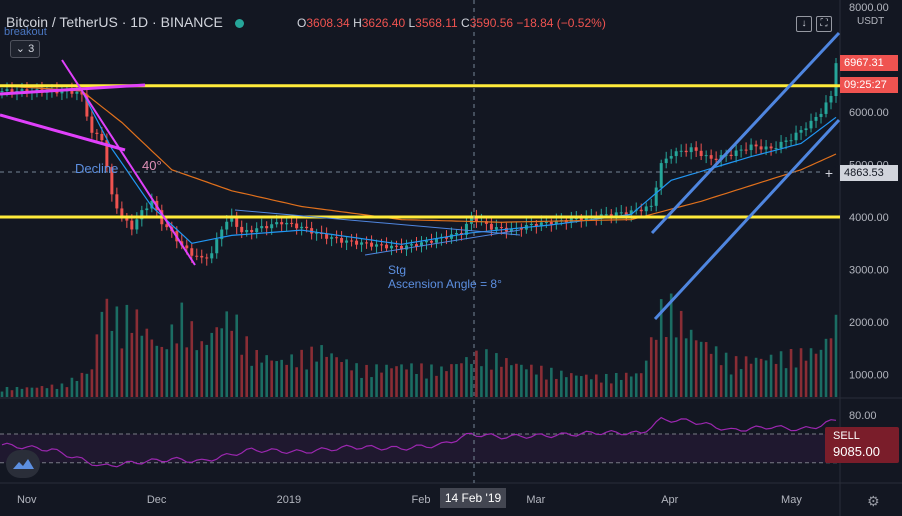  What do you see at coordinates (804, 24) in the screenshot?
I see `down-arrow-button: ↓` at bounding box center [804, 24].